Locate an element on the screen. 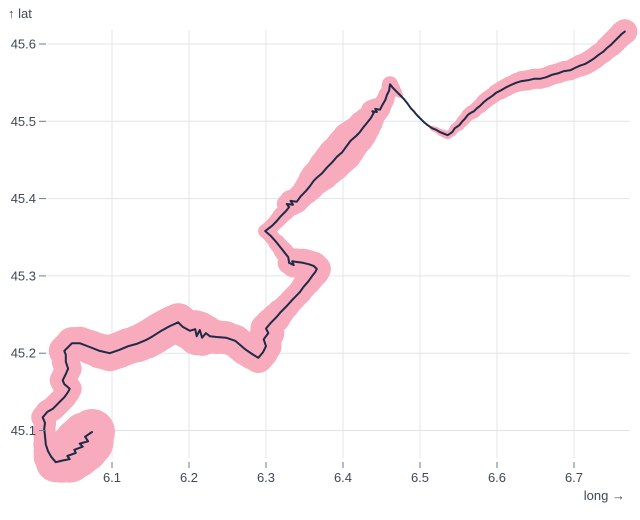 The height and width of the screenshot is (520, 640). y-tick-label: 45.3 is located at coordinates (23, 275).